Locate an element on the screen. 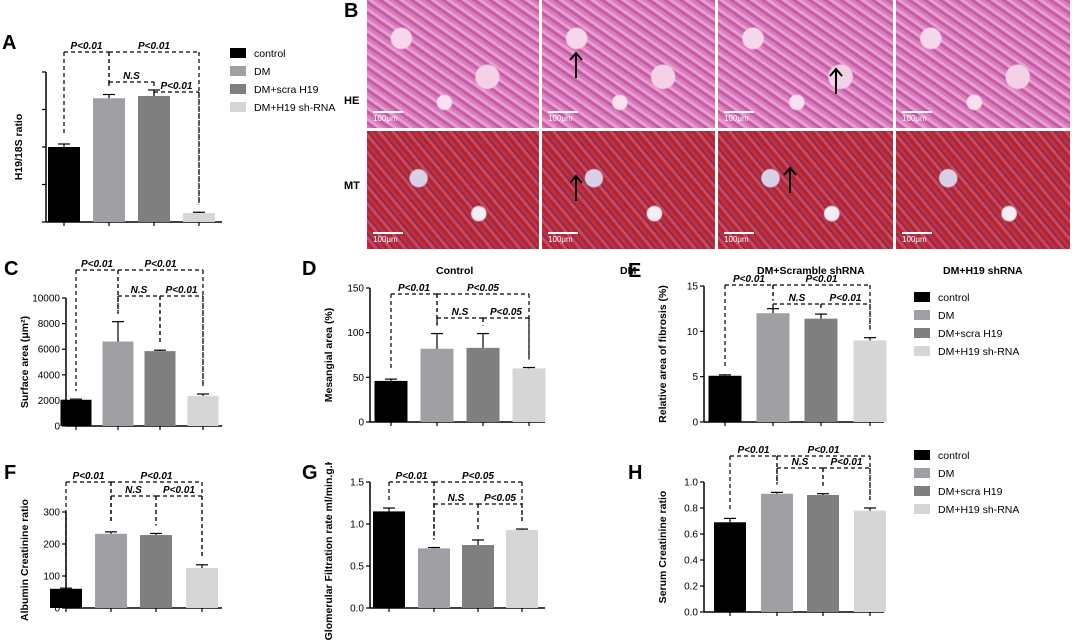 The image size is (1072, 642). column-title-scramble: DM+Scramble shRNA is located at coordinates (811, 271).